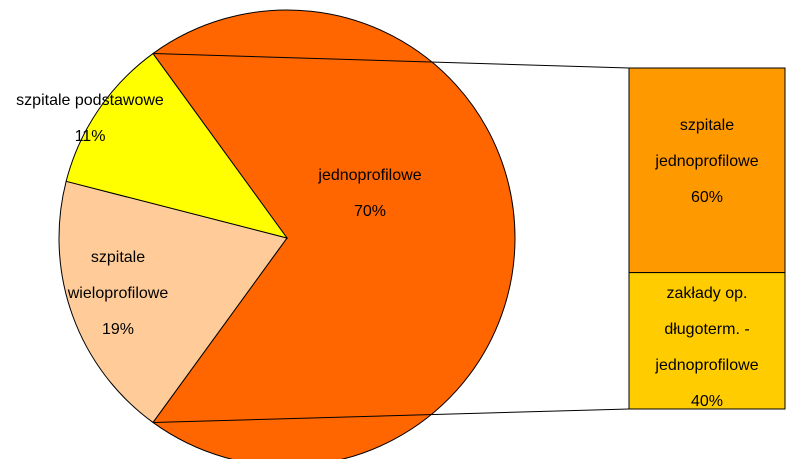  Describe the element at coordinates (118, 293) in the screenshot. I see `pie-label-szpitale-wieloprofilowe: szpitale wieloprofilowe 19%` at that location.